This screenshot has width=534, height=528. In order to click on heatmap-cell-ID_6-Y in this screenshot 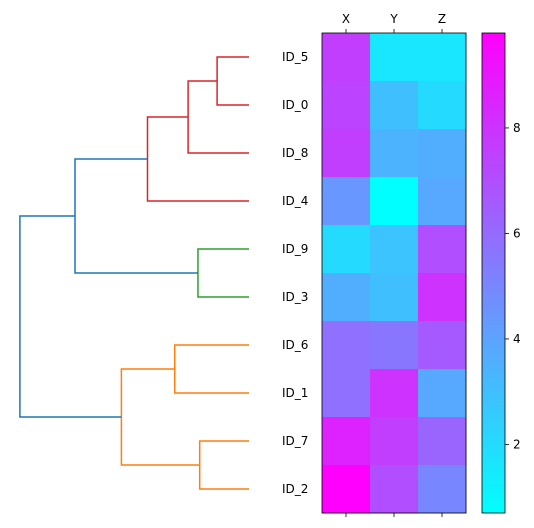, I will do `click(394, 345)`.